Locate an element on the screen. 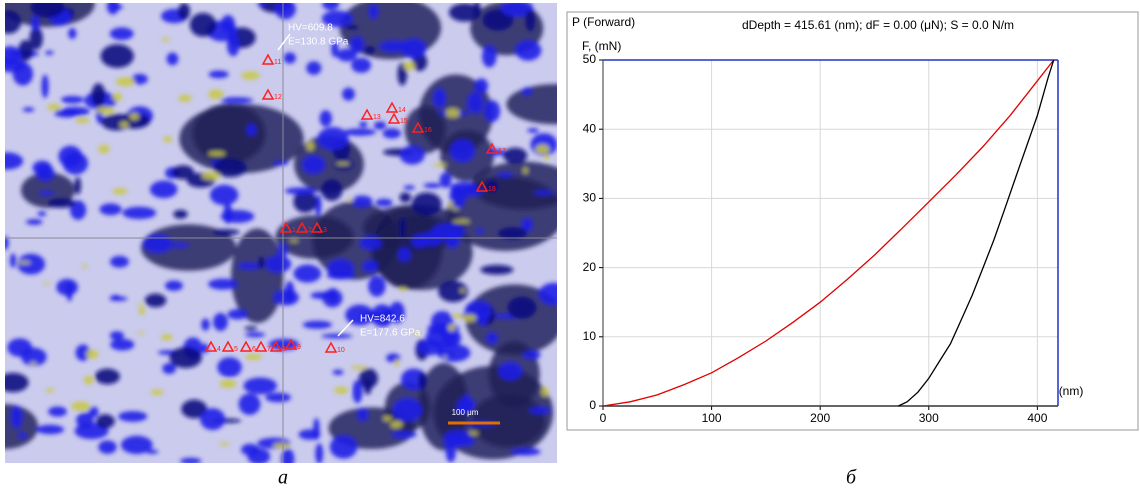 Image resolution: width=1140 pixels, height=502 pixels. dark-region is located at coordinates (514, 185).